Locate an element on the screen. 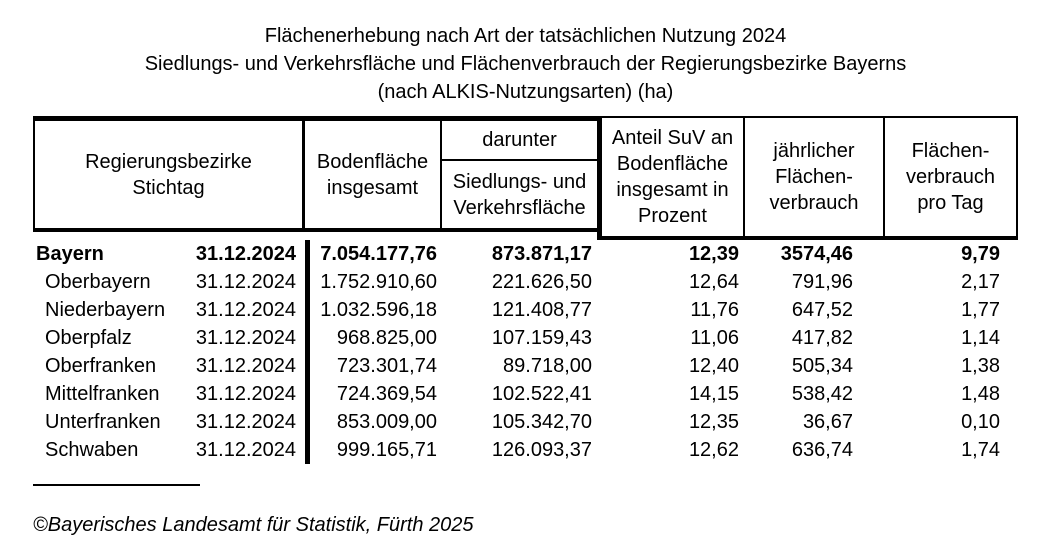 The image size is (1044, 551). region-cell: Oberpfalz is located at coordinates (88, 338).